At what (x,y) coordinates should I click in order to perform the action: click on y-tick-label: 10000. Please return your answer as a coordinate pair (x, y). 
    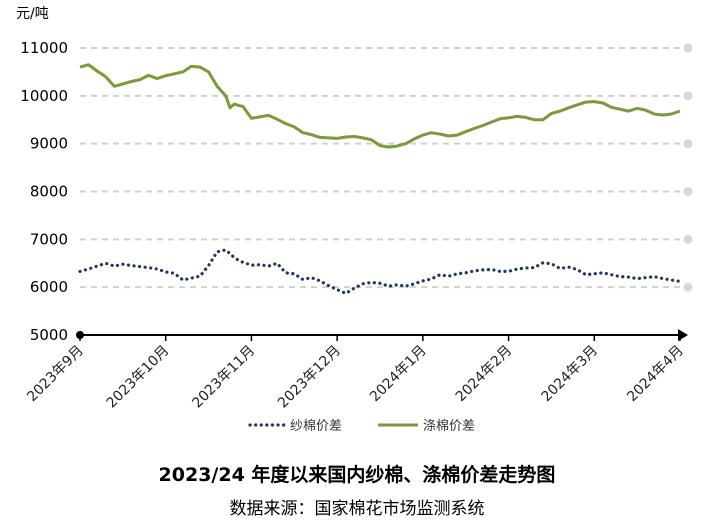
    Looking at the image, I should click on (44, 96).